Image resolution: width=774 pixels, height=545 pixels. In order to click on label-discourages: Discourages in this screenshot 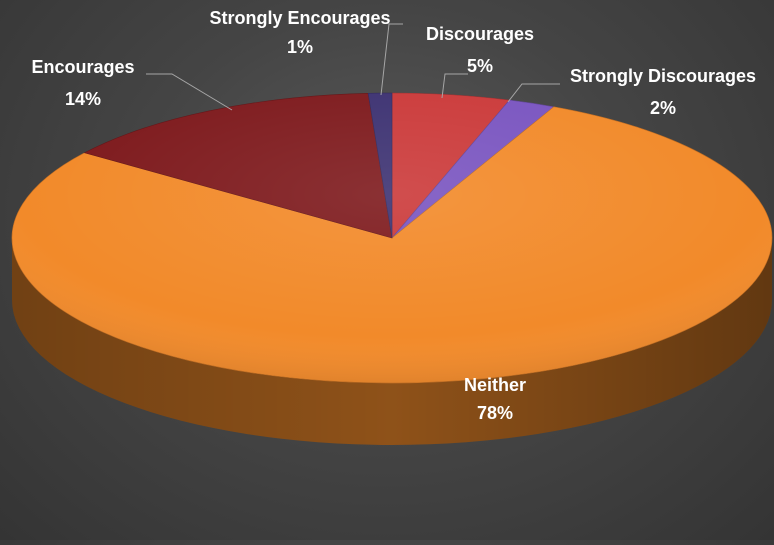, I will do `click(480, 34)`.